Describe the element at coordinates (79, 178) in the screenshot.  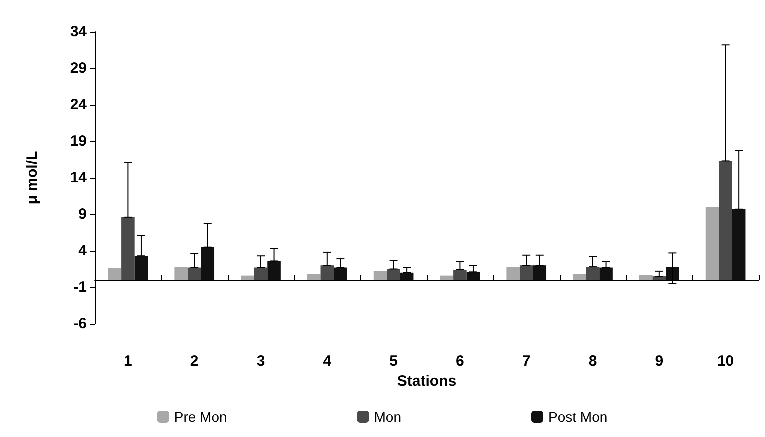
I see `y-tick-label: 14` at that location.